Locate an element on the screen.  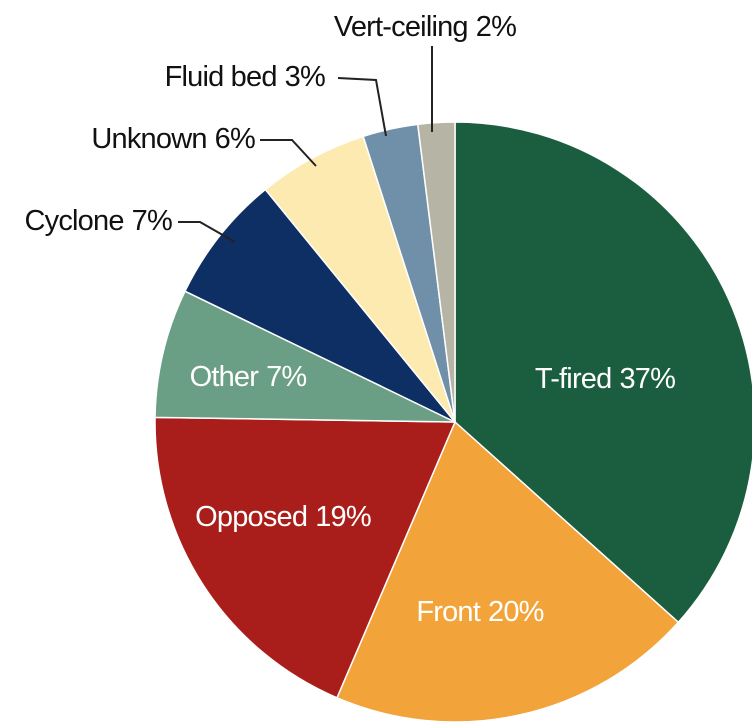
leader-lines is located at coordinates (305, 144).